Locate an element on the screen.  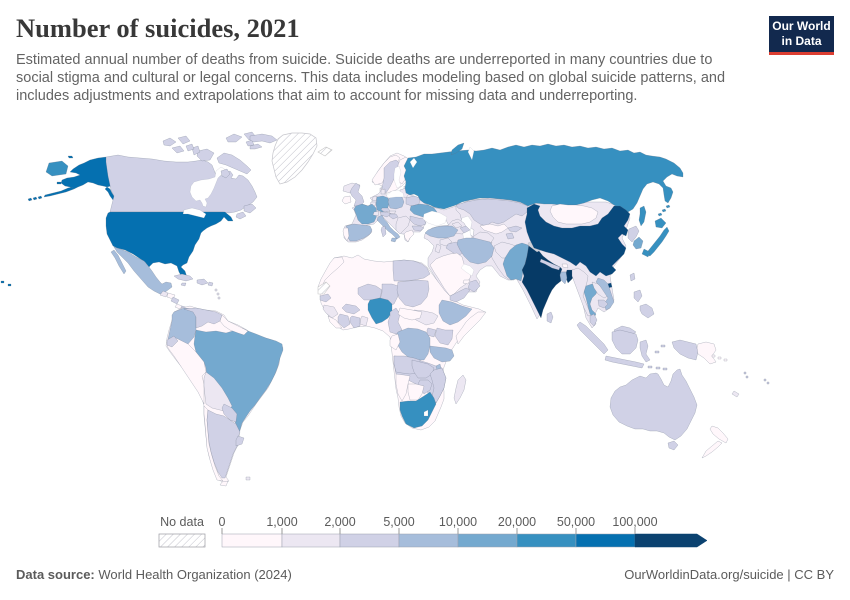
svg-text: 5,000 is located at coordinates (398, 522).